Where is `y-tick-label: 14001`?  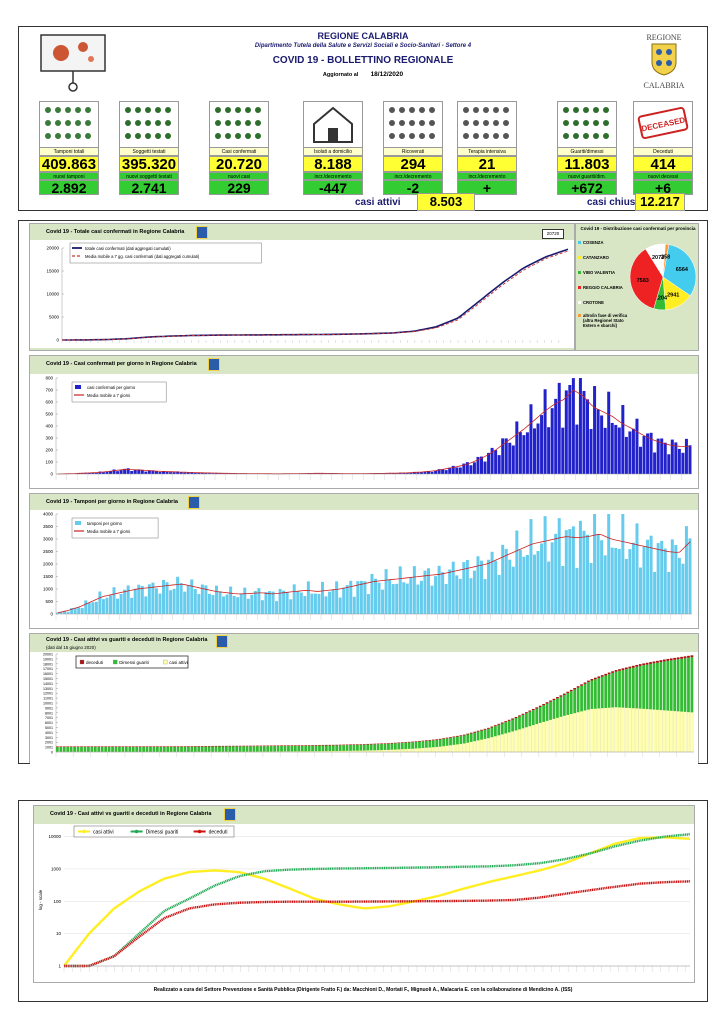
y-tick-label: 14001 is located at coordinates (48, 684).